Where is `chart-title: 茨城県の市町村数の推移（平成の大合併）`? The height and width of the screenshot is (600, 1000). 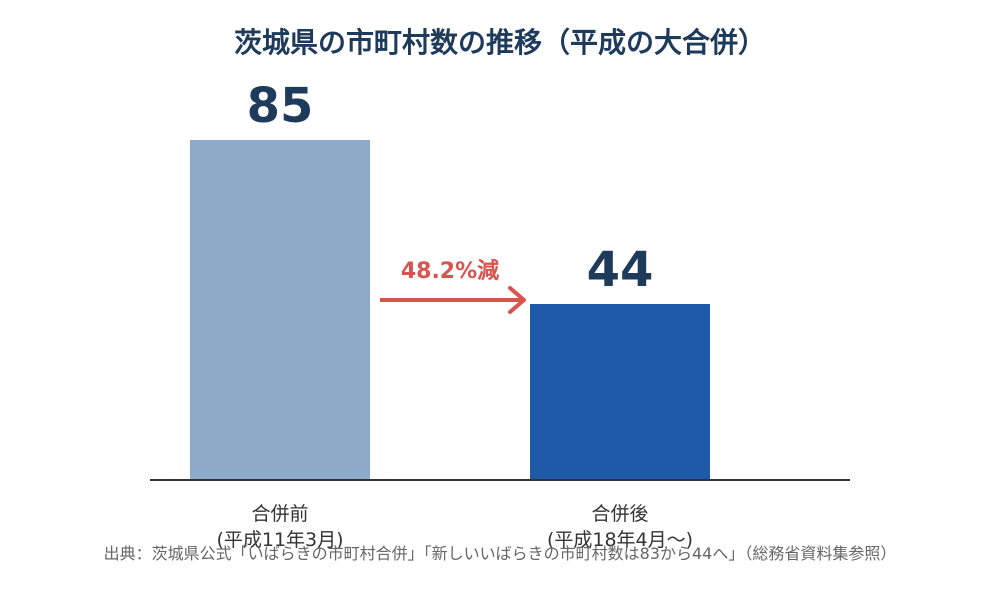 chart-title: 茨城県の市町村数の推移（平成の大合併） is located at coordinates (500, 42).